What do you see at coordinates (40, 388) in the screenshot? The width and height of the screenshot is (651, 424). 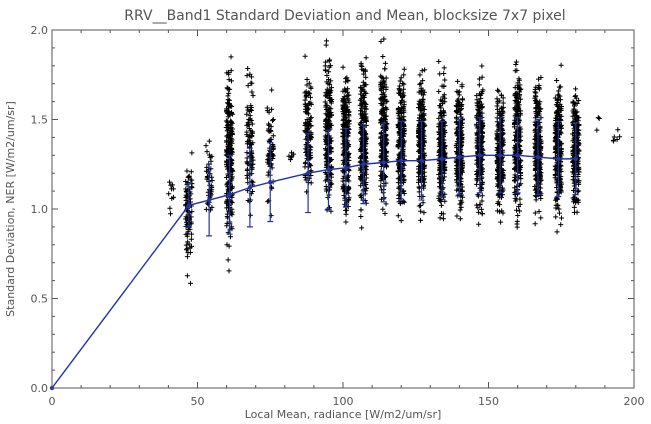 I see `y-tick-label: 0.0` at bounding box center [40, 388].